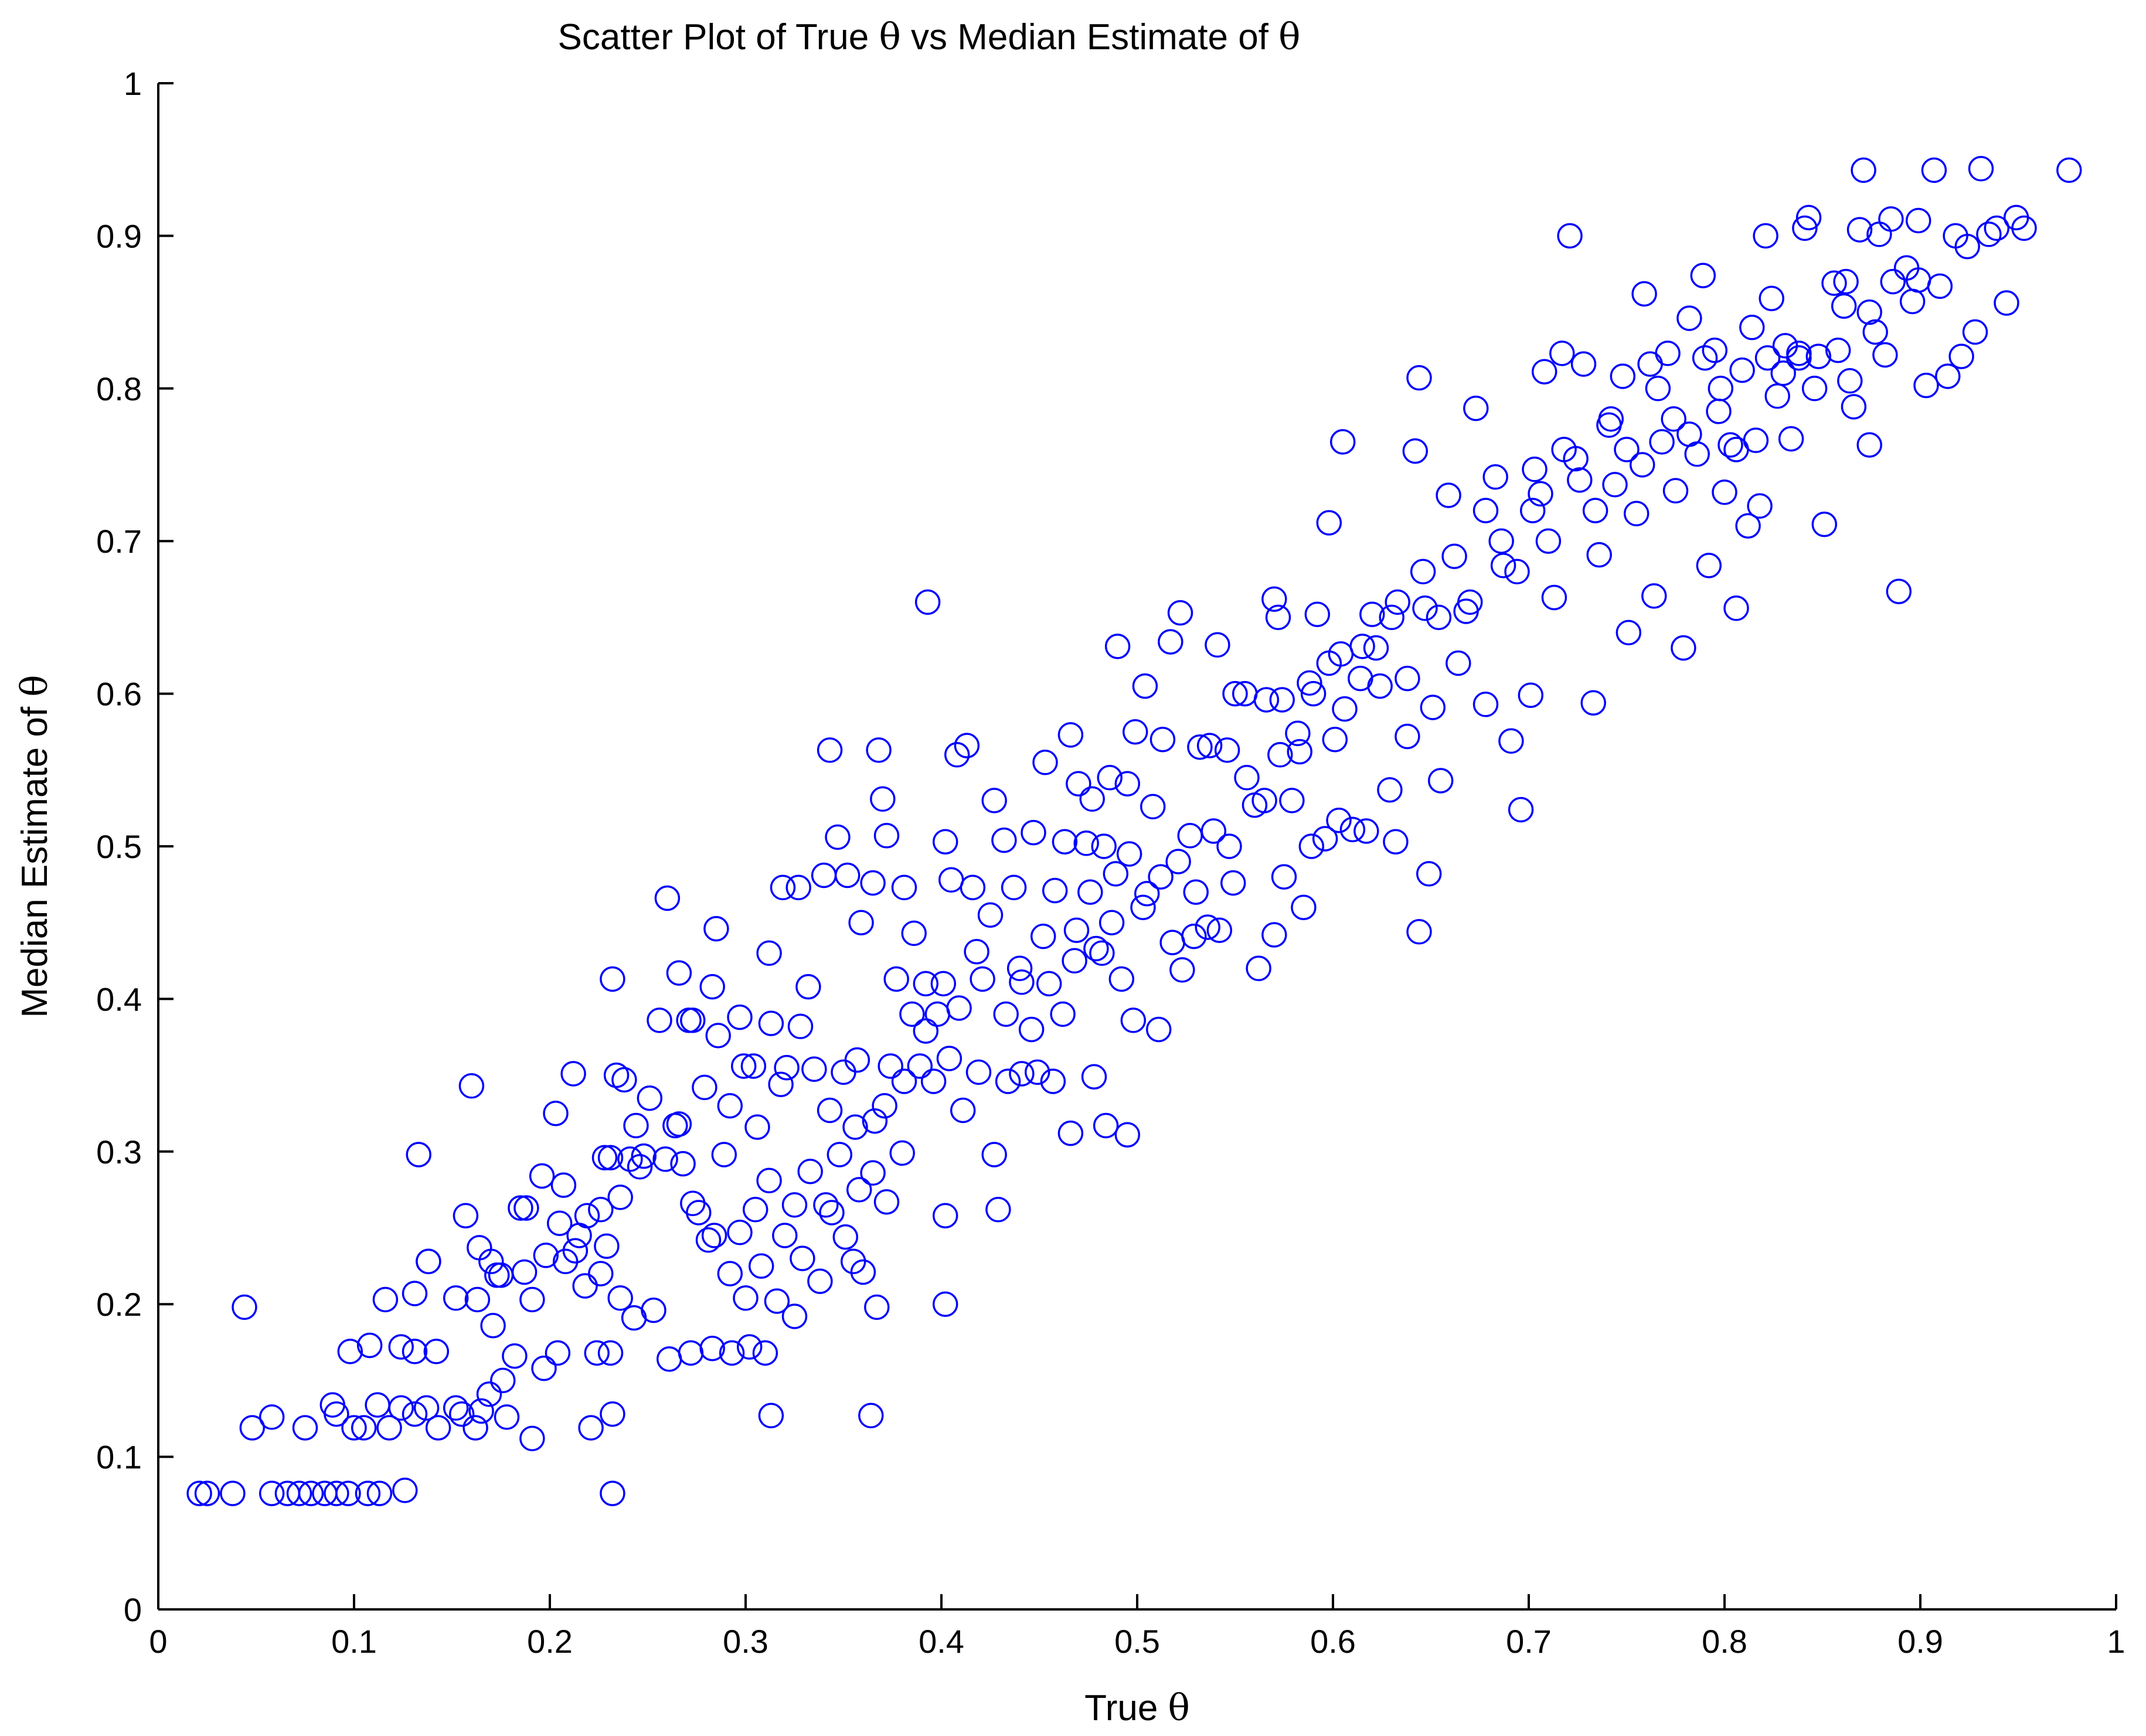 Image resolution: width=2146 pixels, height=1736 pixels. Describe the element at coordinates (2116, 1641) in the screenshot. I see `x-tick-label: 1` at that location.